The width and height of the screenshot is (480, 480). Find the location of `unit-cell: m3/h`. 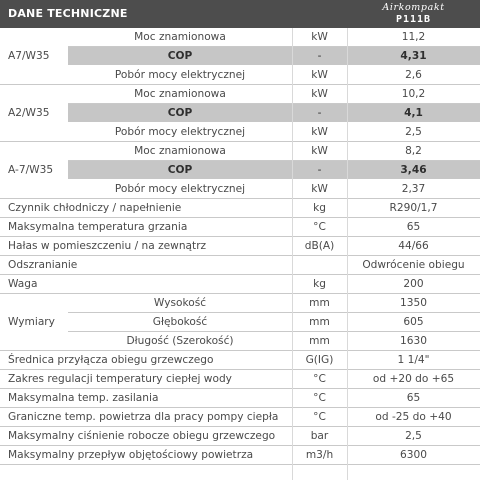

unit-cell: m3/h is located at coordinates (319, 455).